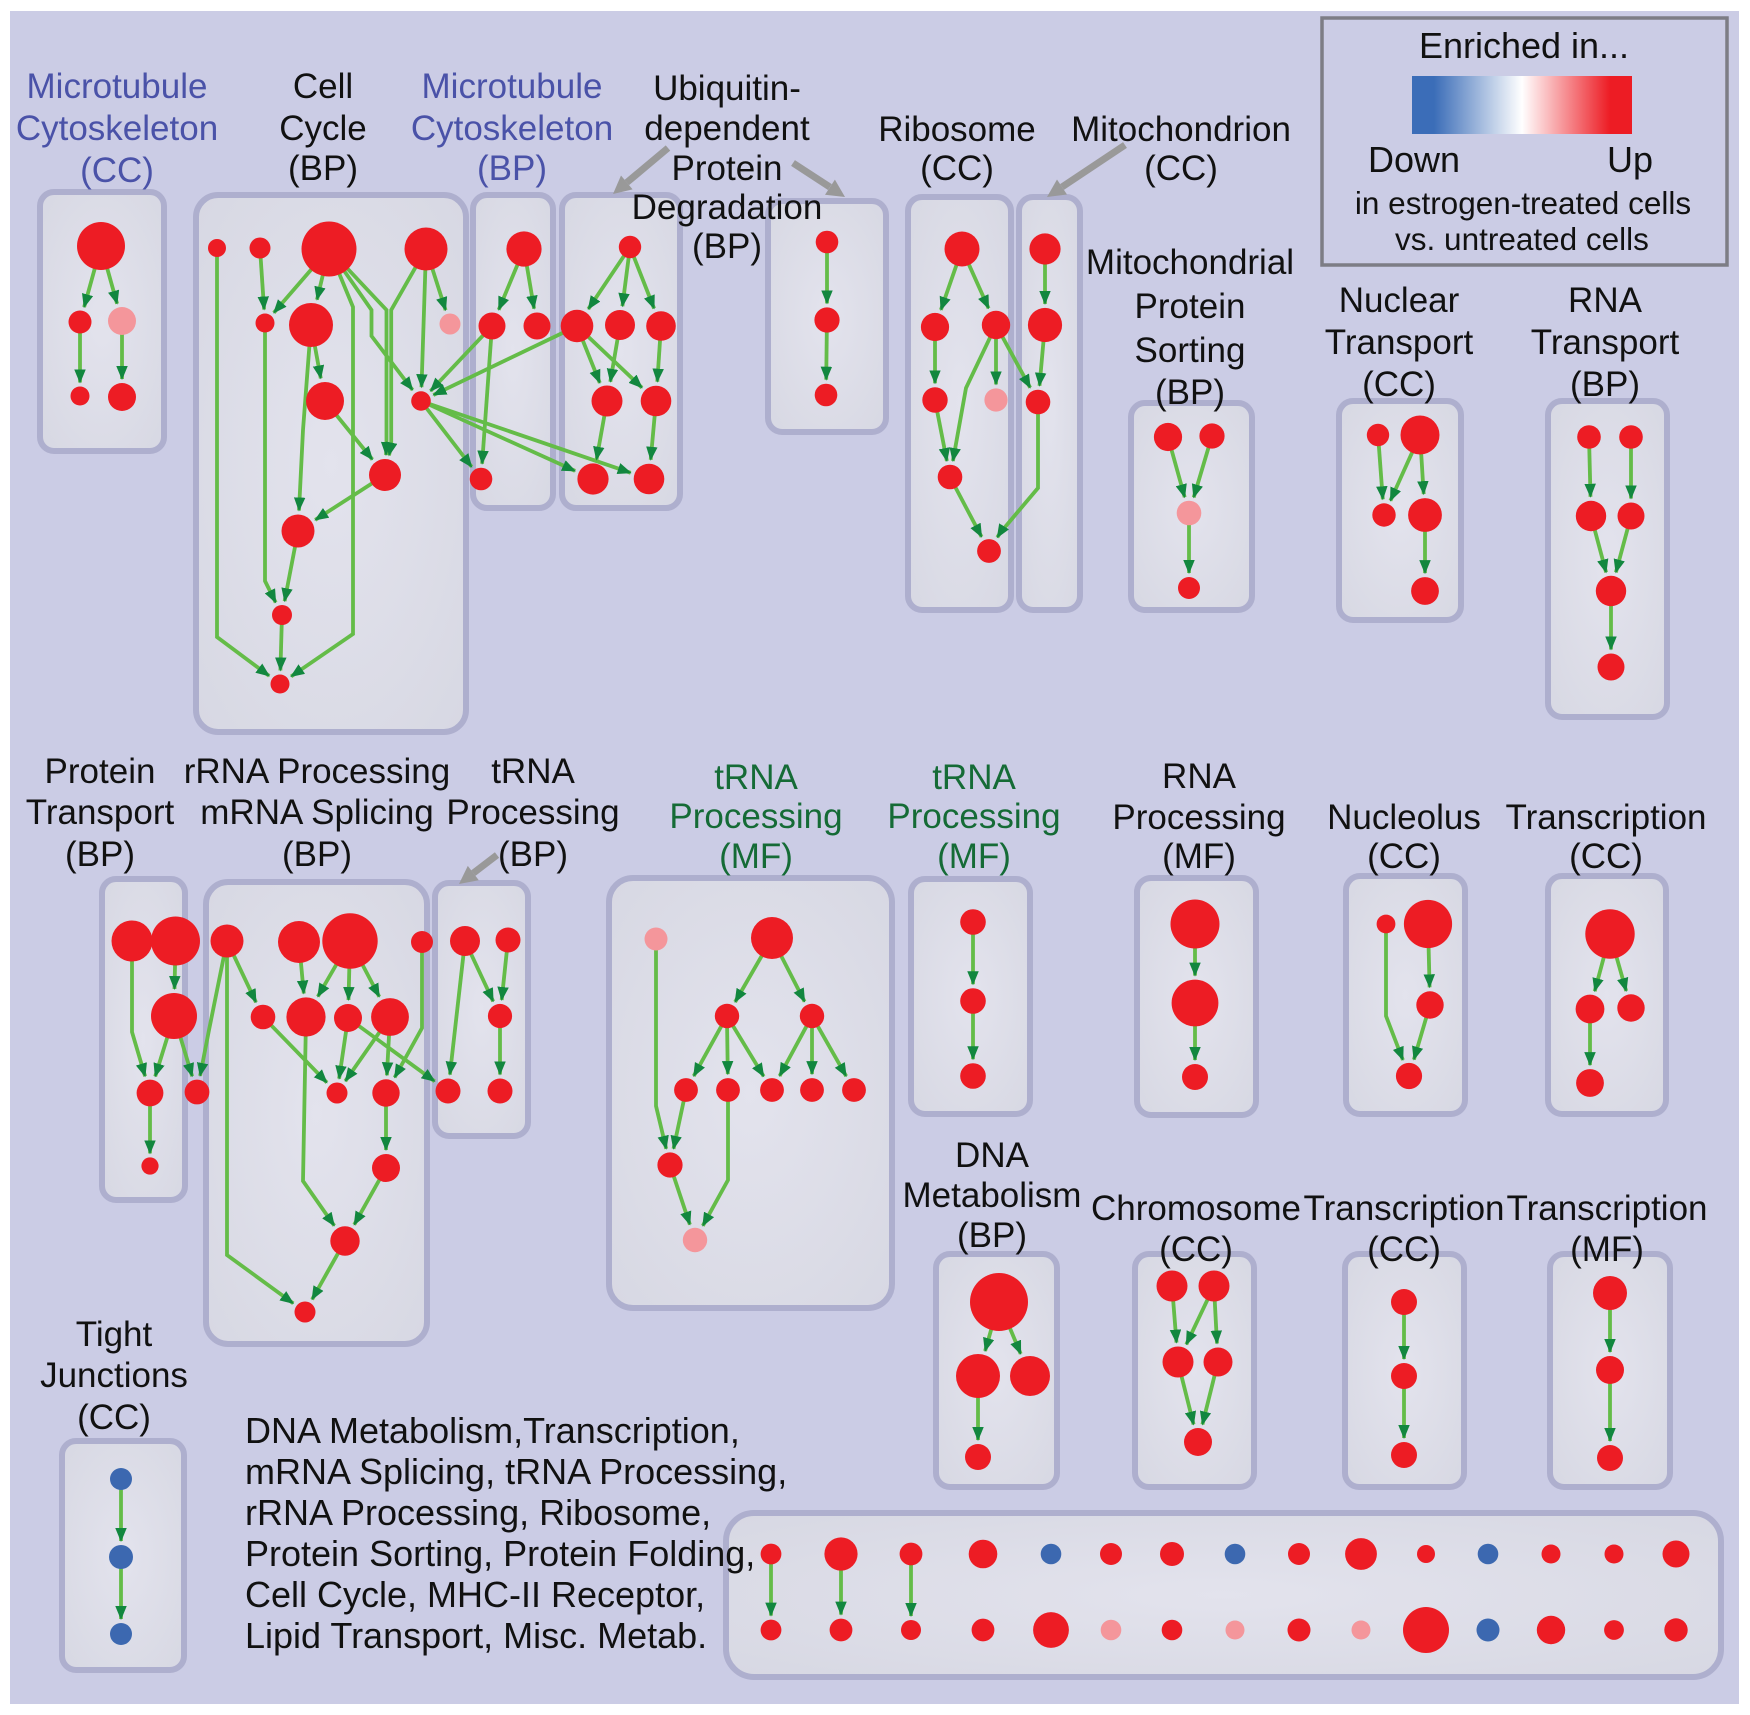  Describe the element at coordinates (475, 1594) in the screenshot. I see `svg-text: Cell Cycle, MHC-II Receptor,` at that location.